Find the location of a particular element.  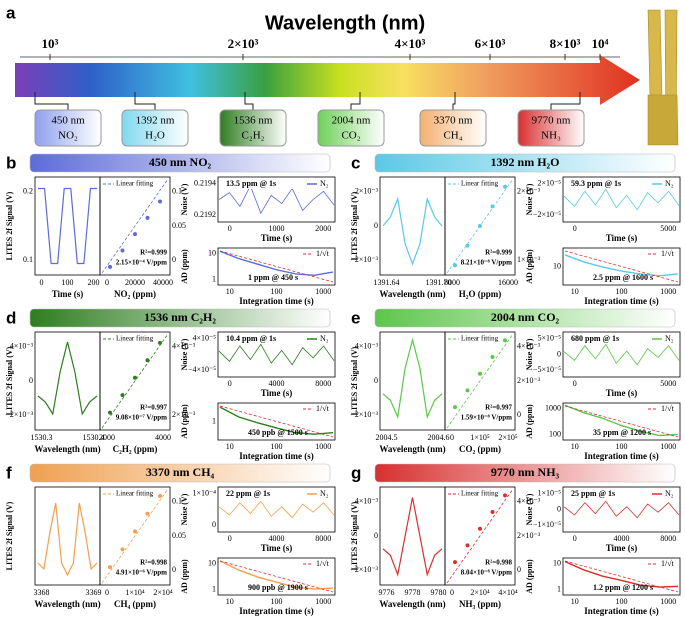

ad-note: 2.5 ppm @ 1600 s is located at coordinates (623, 277).